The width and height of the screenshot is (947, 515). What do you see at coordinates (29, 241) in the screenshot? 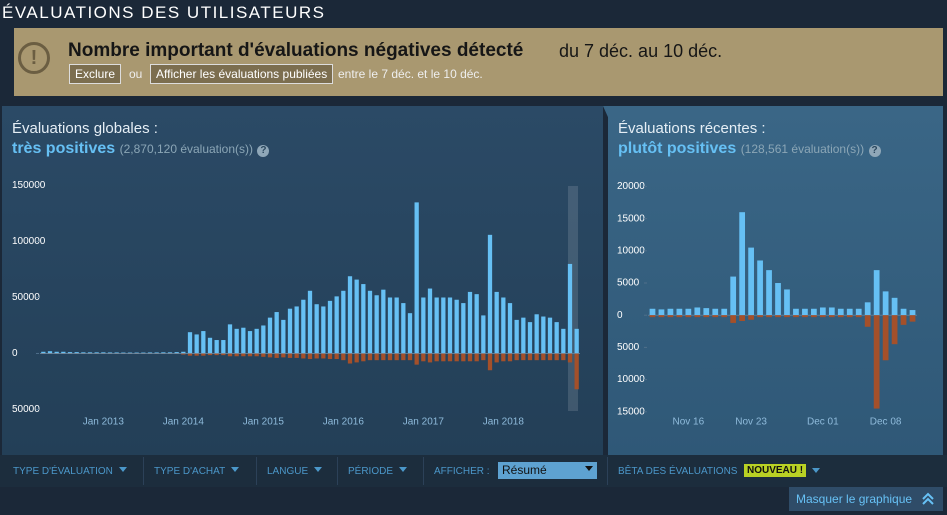
I see `y-tick-label: 100000` at bounding box center [29, 241].